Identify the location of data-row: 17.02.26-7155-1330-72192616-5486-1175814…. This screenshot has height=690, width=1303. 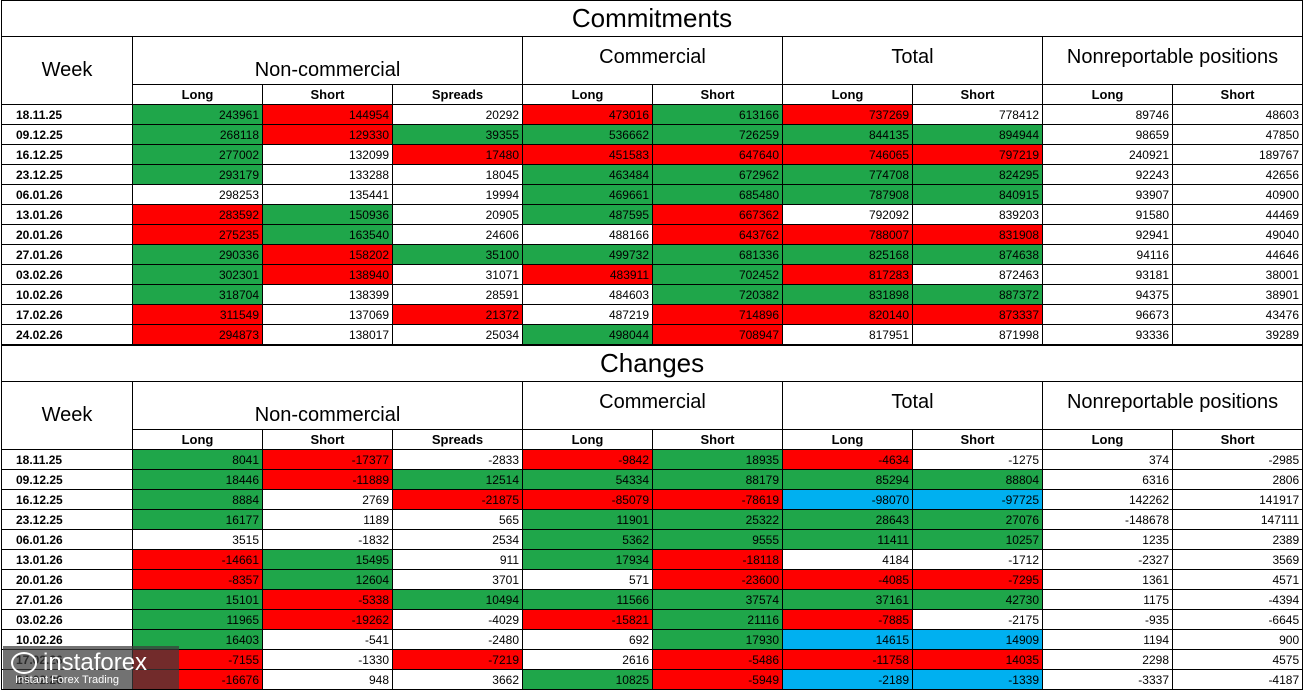
(652, 659).